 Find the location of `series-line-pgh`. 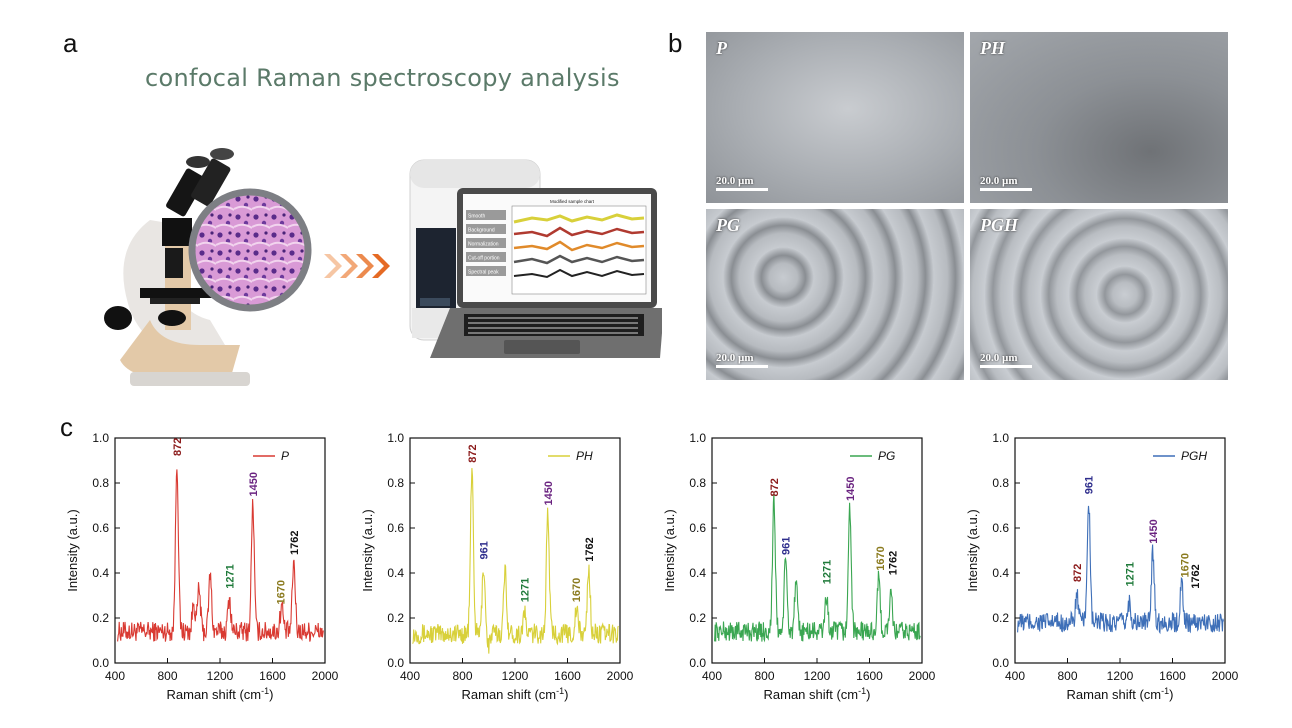

series-line-pgh is located at coordinates (1120, 570).